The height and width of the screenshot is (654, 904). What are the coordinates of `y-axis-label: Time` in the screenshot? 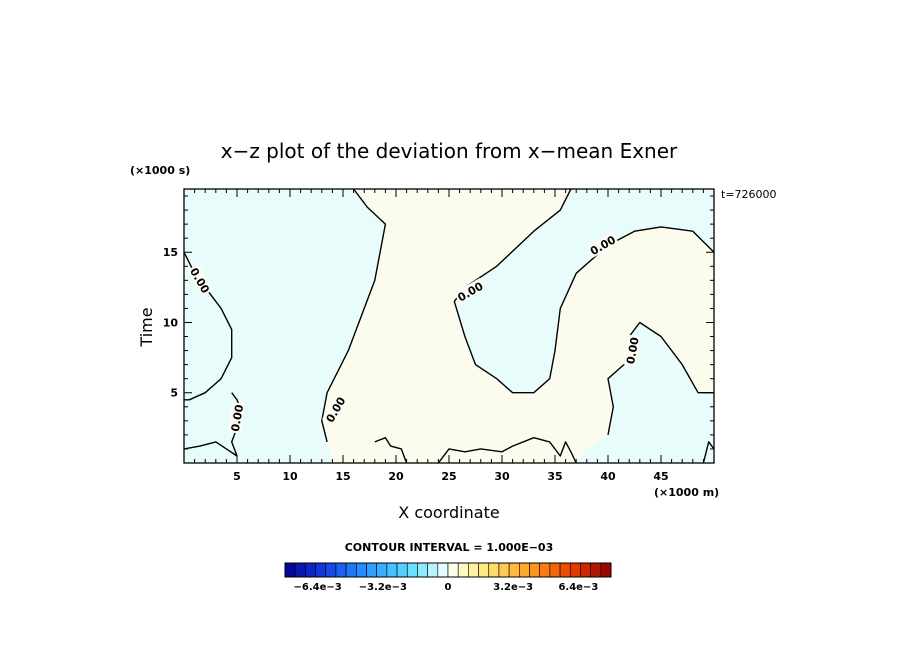 It's located at (146, 327).